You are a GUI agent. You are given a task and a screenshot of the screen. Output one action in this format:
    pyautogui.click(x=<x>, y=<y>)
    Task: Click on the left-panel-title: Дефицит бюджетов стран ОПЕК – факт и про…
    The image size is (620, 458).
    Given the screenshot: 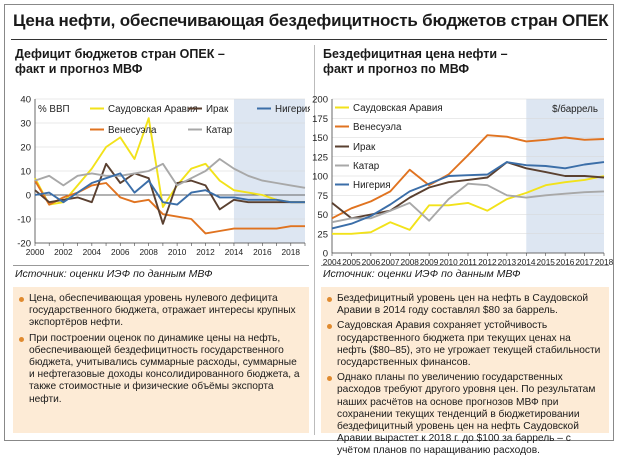 What is the action you would take?
    pyautogui.click(x=120, y=62)
    